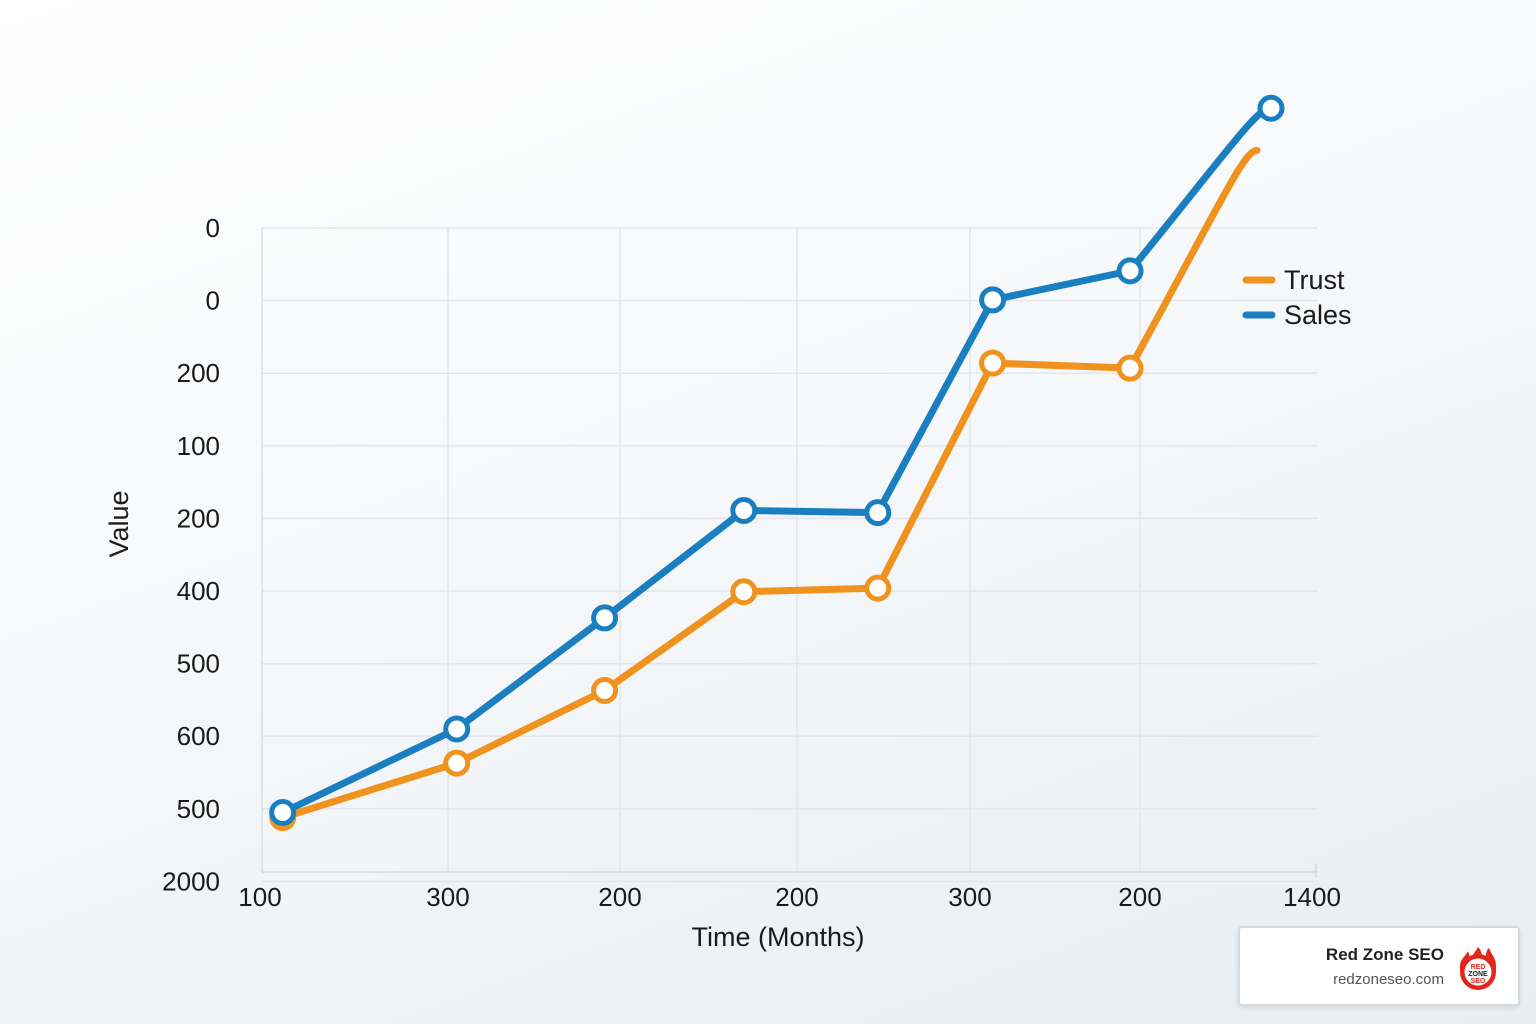  What do you see at coordinates (1314, 280) in the screenshot?
I see `legend-label-trust: Trust` at bounding box center [1314, 280].